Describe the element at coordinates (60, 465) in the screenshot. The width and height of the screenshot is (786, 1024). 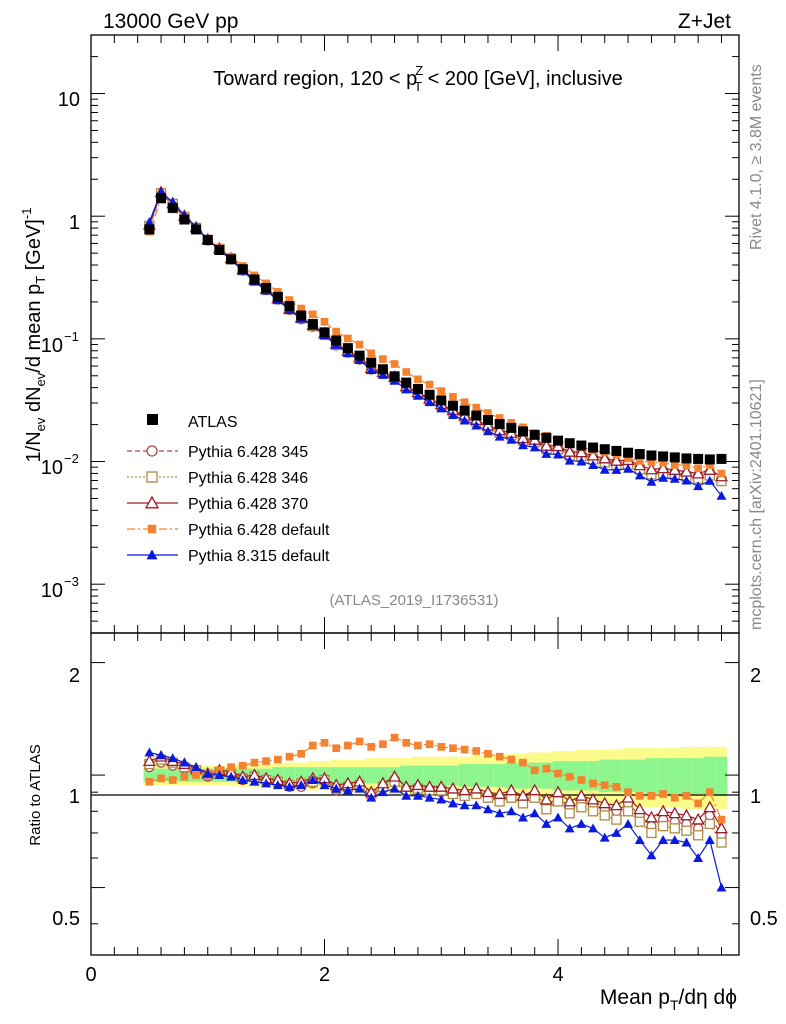
I see `main-ytick-label-1e-2: 10 −2` at that location.